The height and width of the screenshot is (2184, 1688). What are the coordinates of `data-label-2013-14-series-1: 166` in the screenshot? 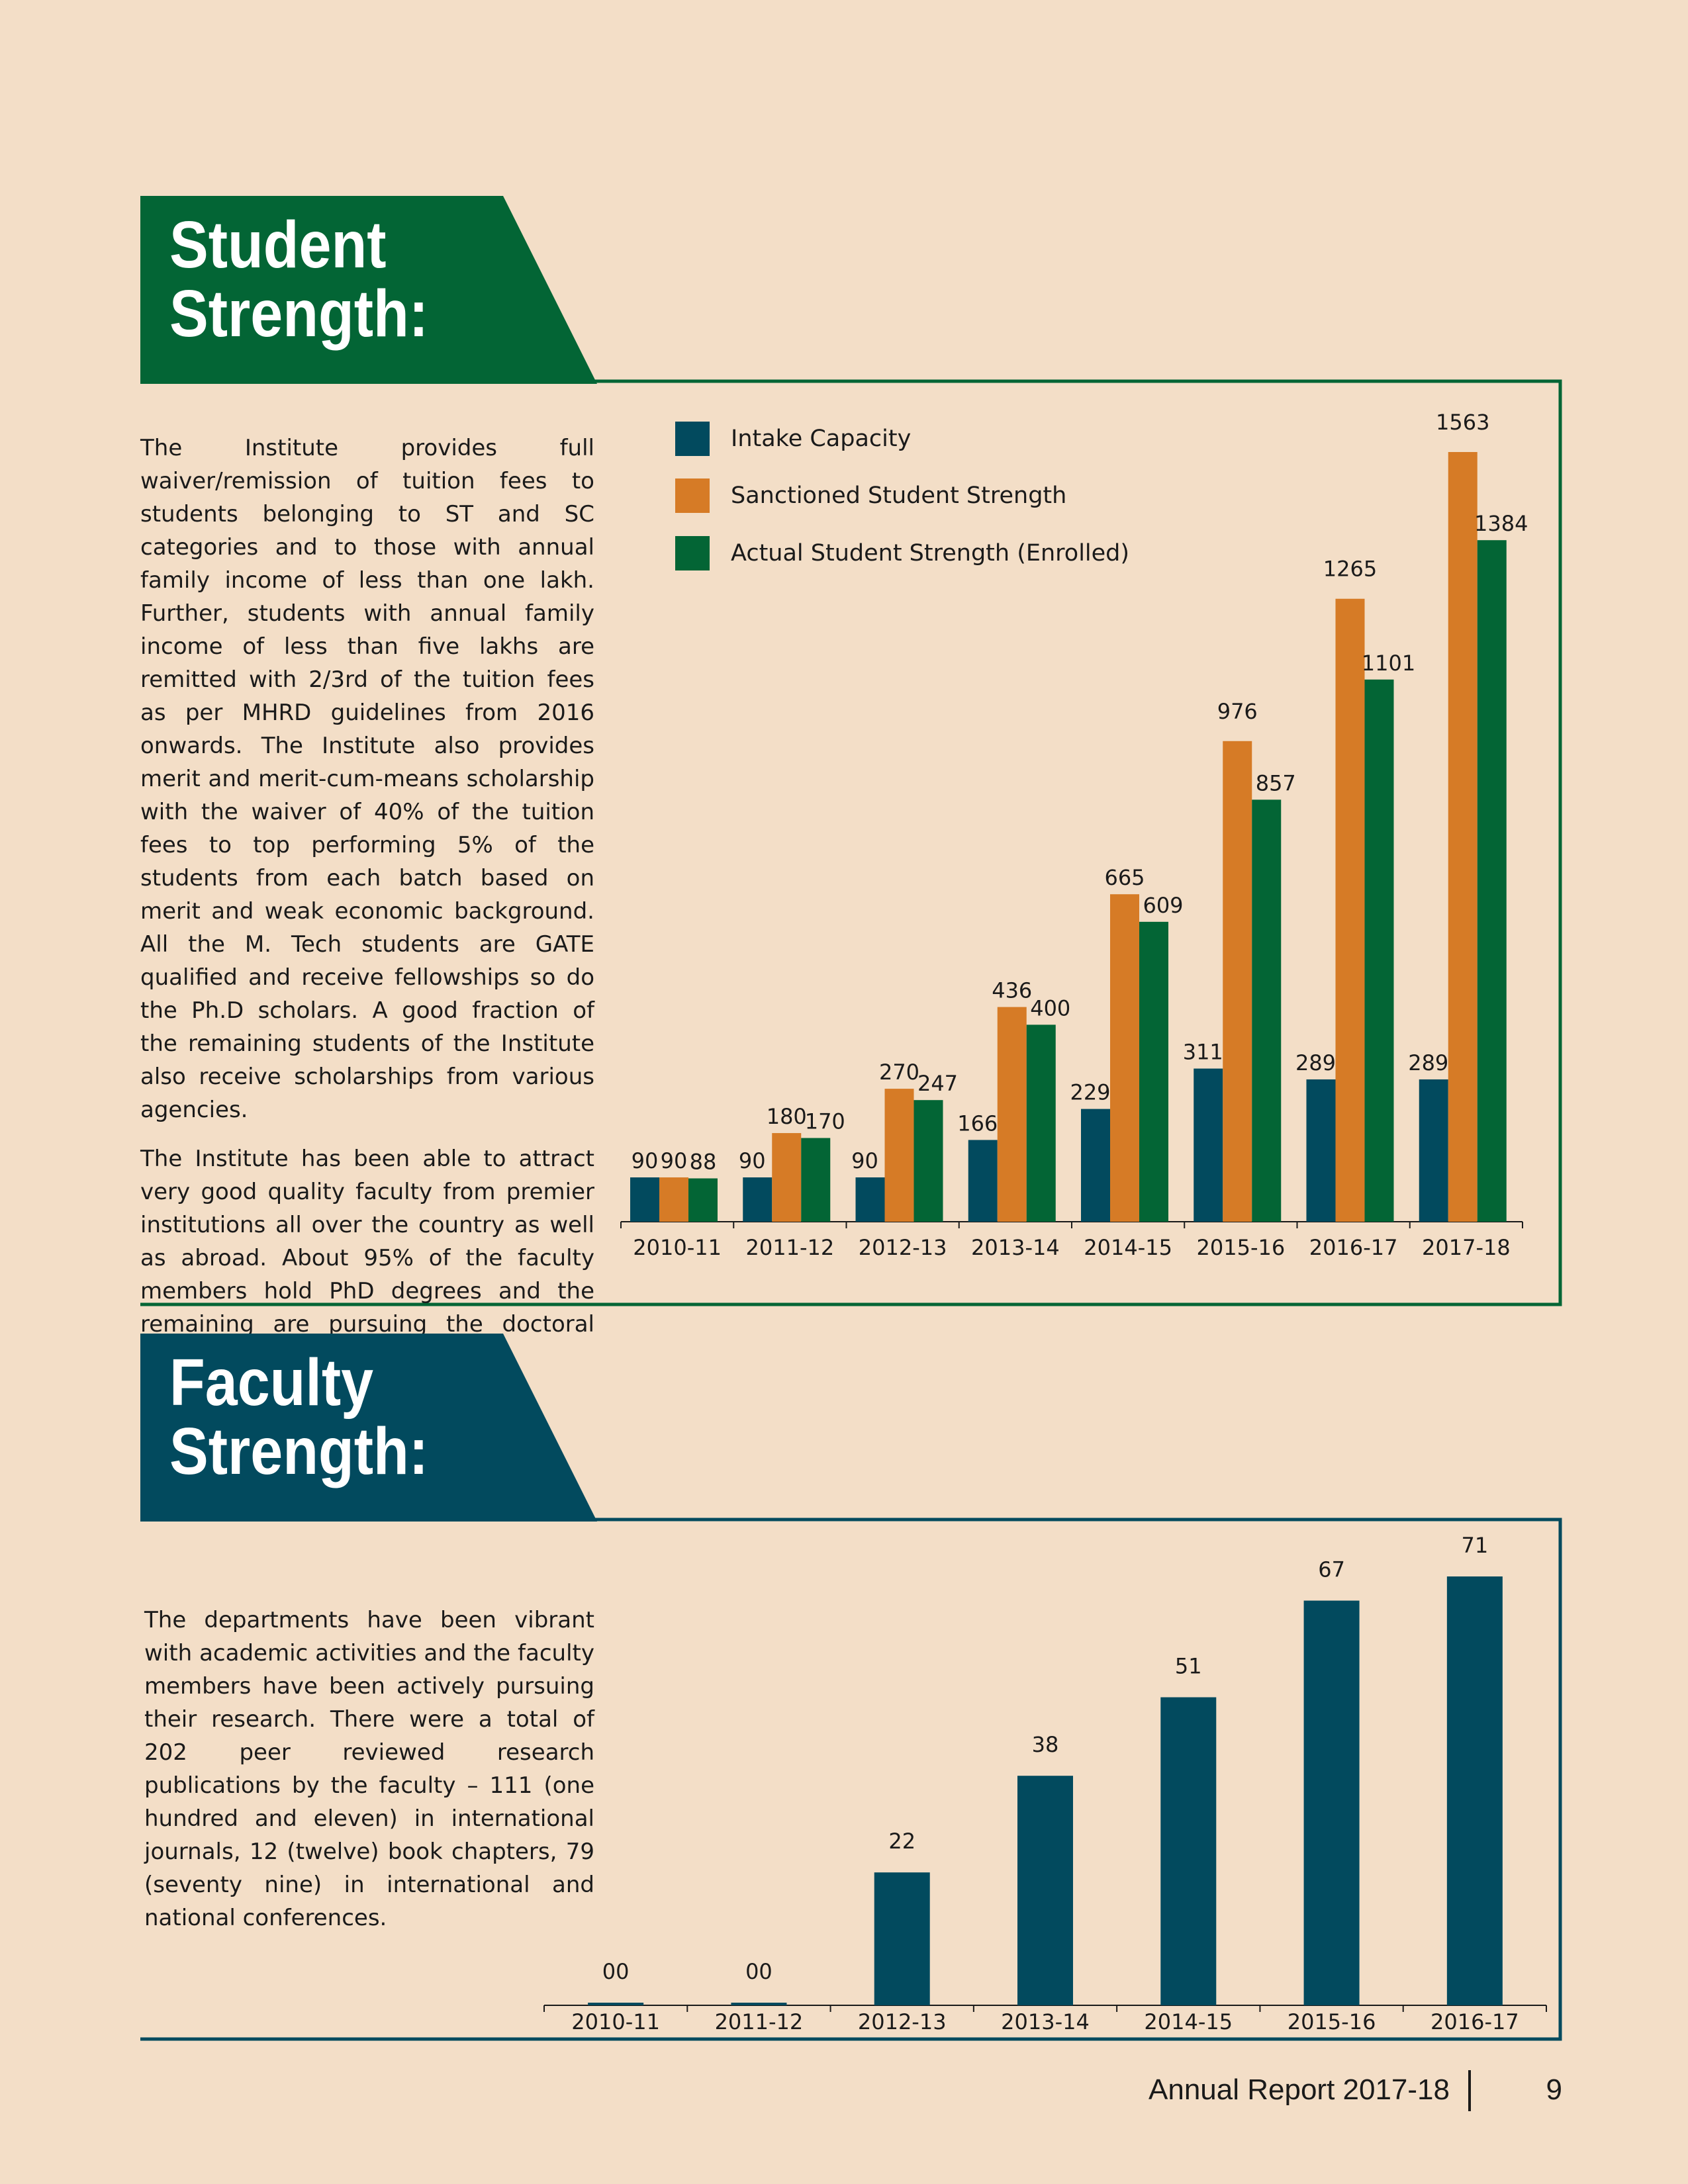 It's located at (977, 1123).